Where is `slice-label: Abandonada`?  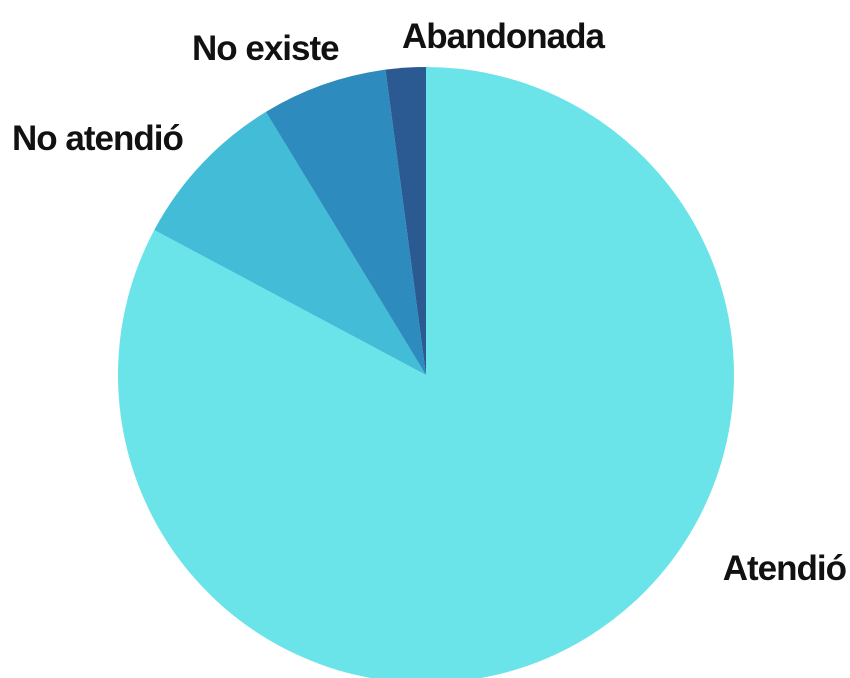
slice-label: Abandonada is located at coordinates (503, 36).